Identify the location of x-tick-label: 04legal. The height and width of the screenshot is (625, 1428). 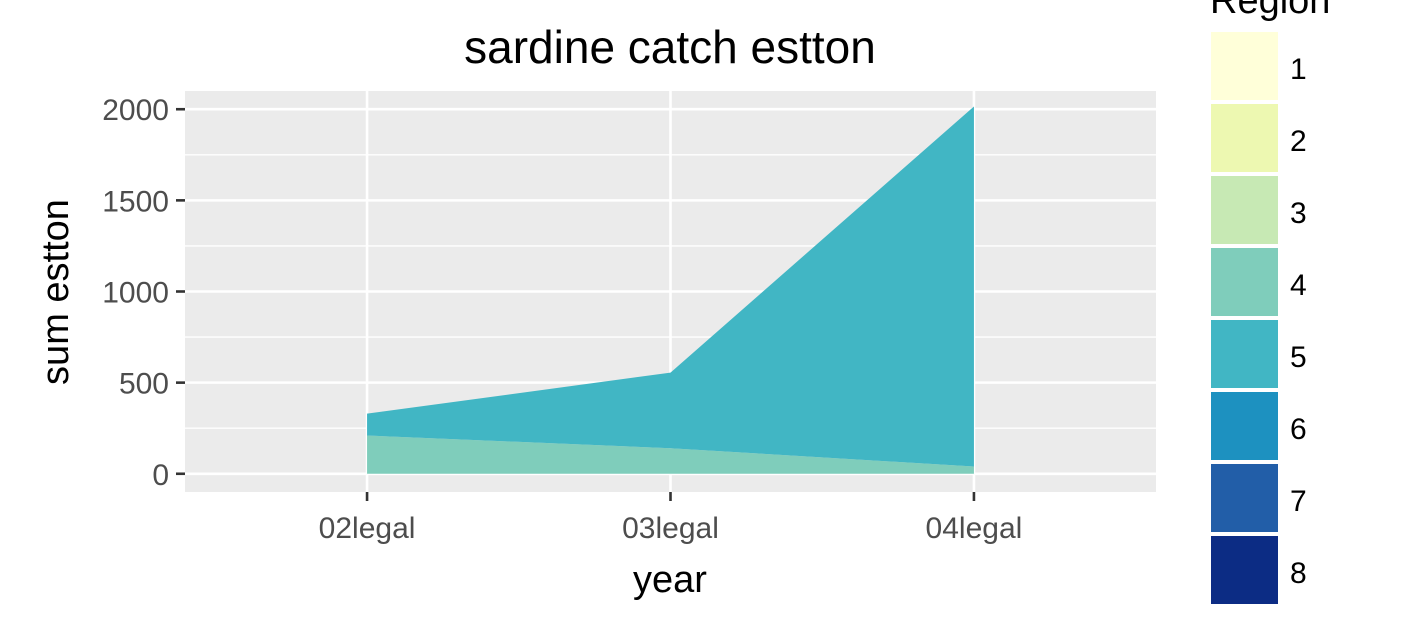
(974, 528).